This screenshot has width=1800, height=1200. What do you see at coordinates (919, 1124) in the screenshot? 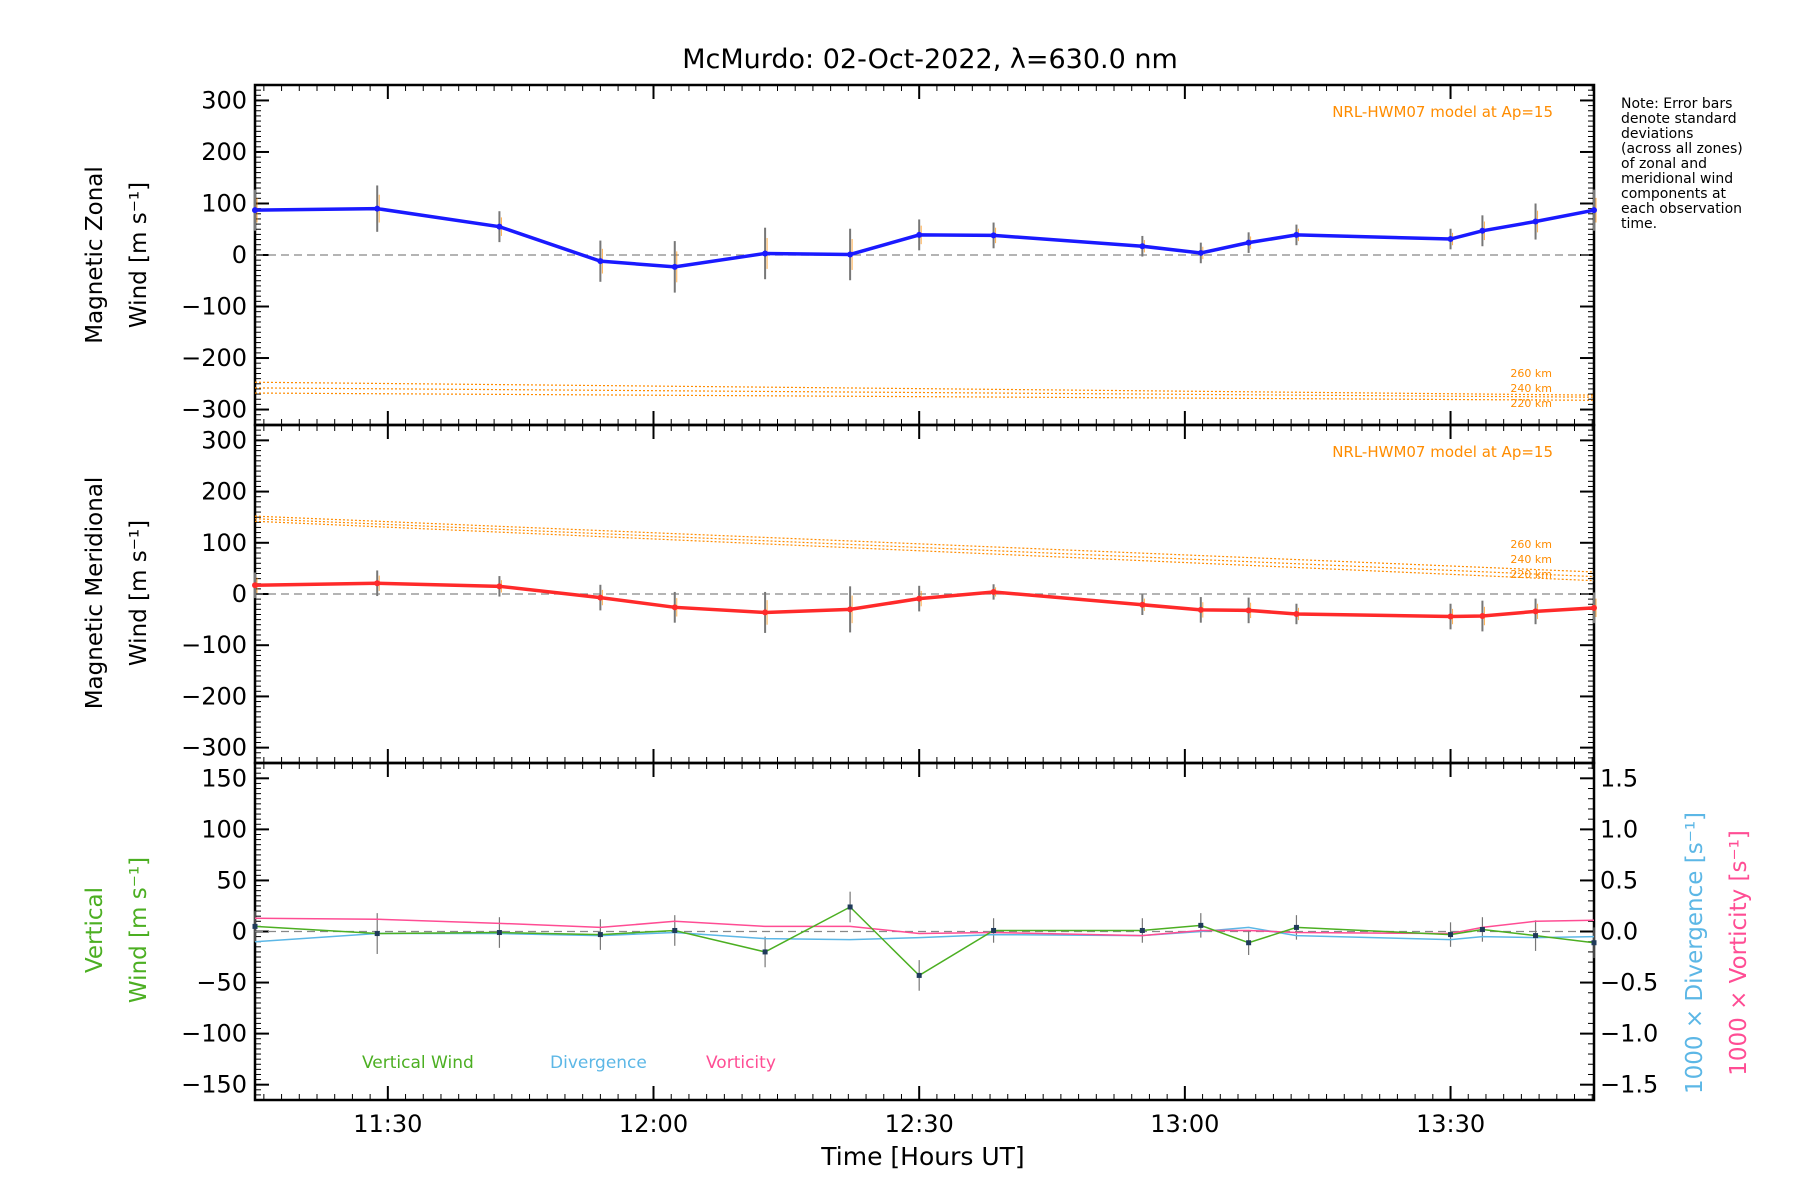
I see `x-tick-label: 12:30` at bounding box center [919, 1124].